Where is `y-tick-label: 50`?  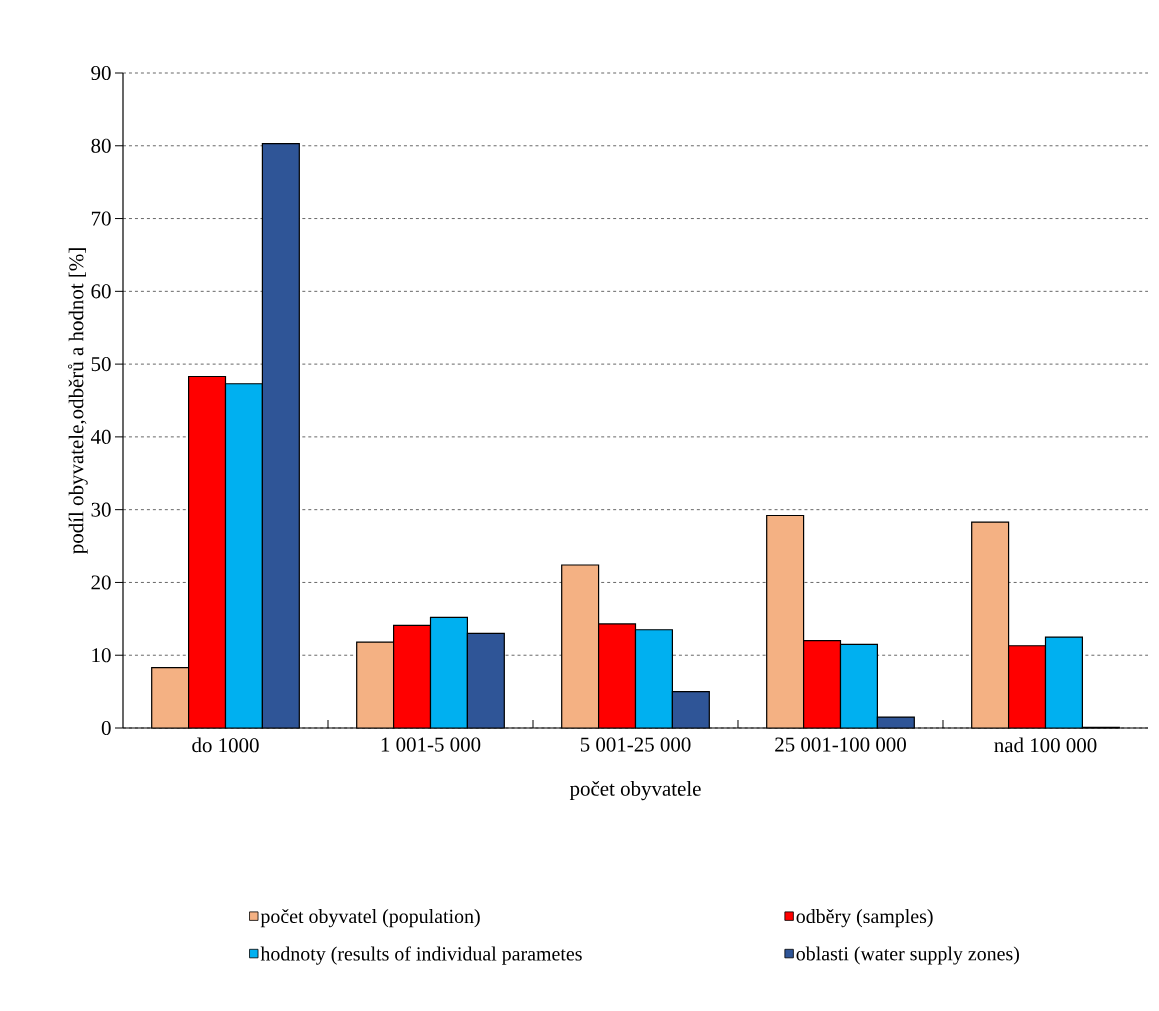 y-tick-label: 50 is located at coordinates (101, 364).